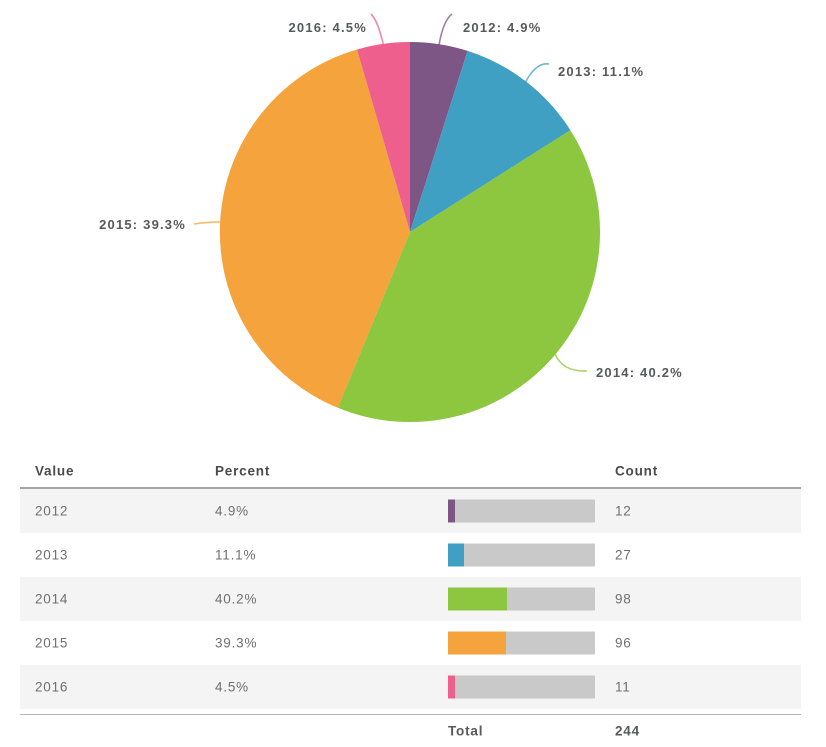  Describe the element at coordinates (55, 471) in the screenshot. I see `column-header-value: Value` at that location.